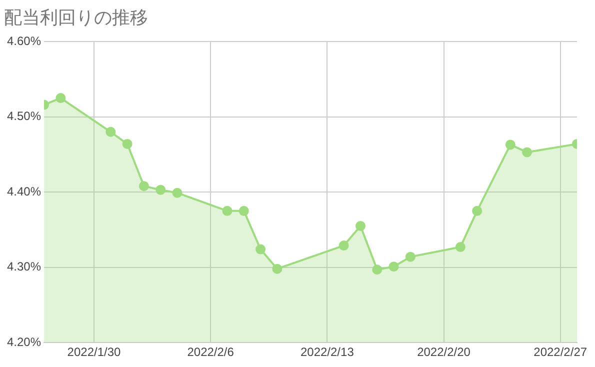 This screenshot has width=595, height=367. What do you see at coordinates (94, 352) in the screenshot?
I see `x-tick-label: 2022/1/30` at bounding box center [94, 352].